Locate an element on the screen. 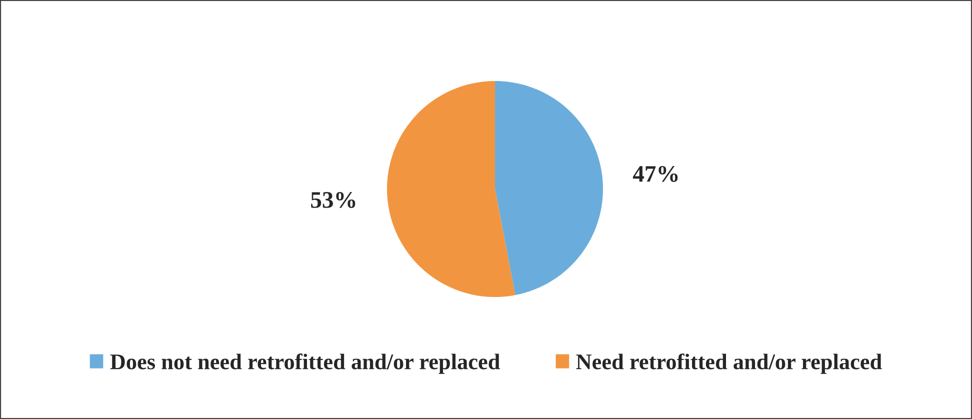 This screenshot has height=419, width=972. legend-label: Need retrofitted and/or replaced is located at coordinates (729, 363).